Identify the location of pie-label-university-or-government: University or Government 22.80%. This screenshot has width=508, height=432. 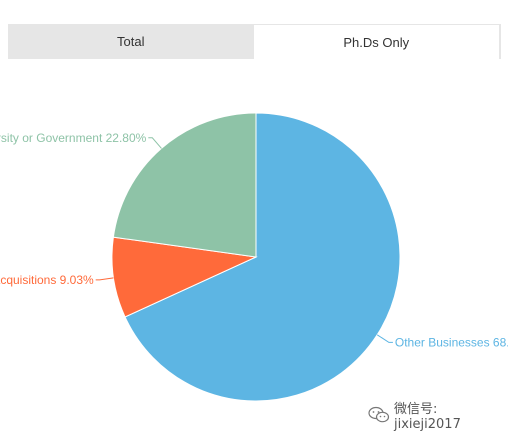
(73, 138).